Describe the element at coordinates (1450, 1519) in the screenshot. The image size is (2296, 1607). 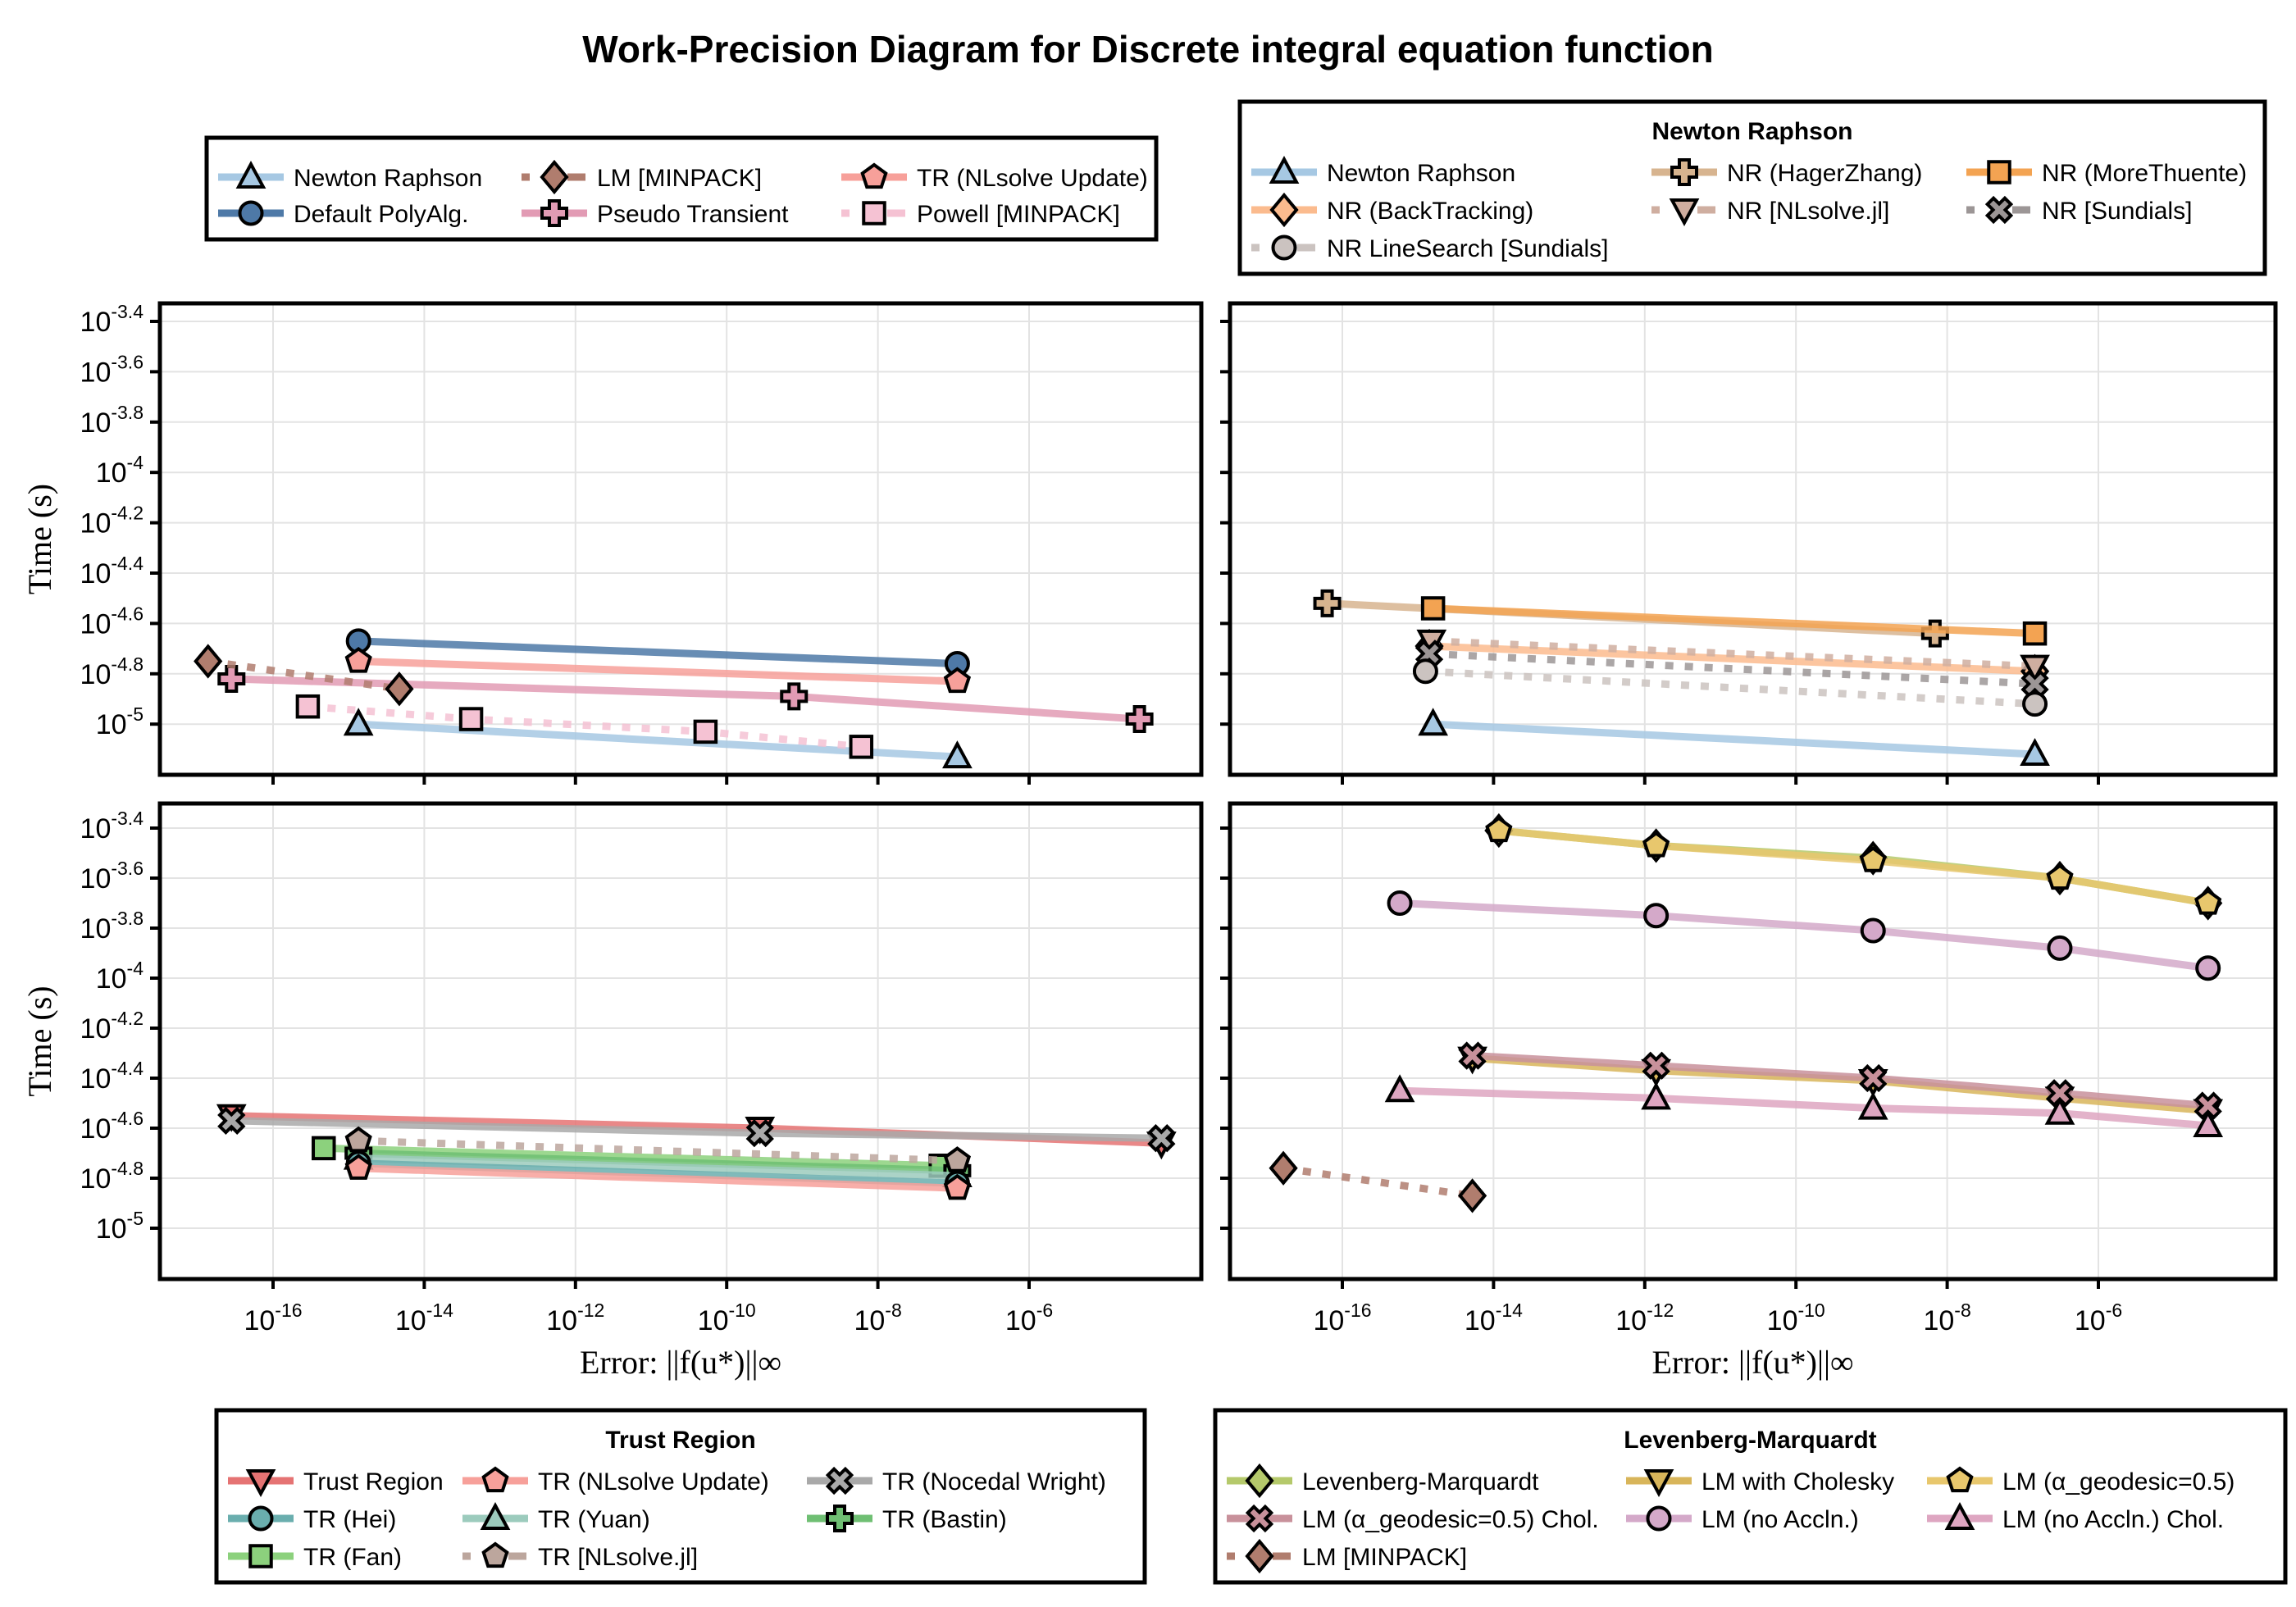
I see `legend-label: LM (α_geodesic=0.5) Chol.` at that location.